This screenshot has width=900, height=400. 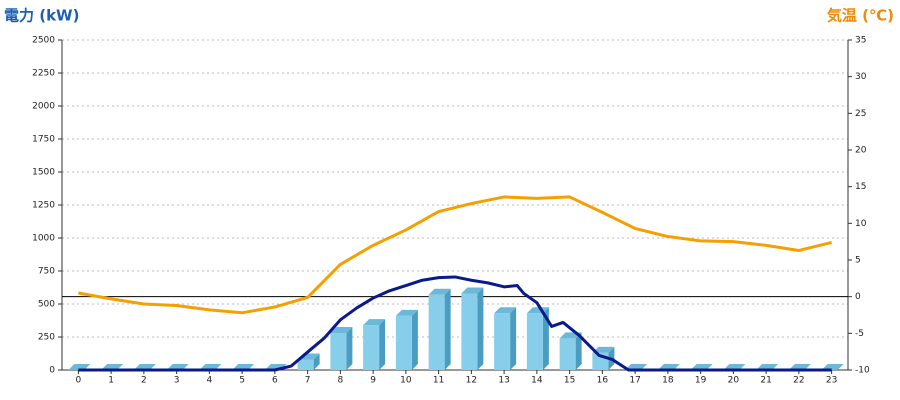 What do you see at coordinates (308, 381) in the screenshot?
I see `x-tick-label: 7` at bounding box center [308, 381].